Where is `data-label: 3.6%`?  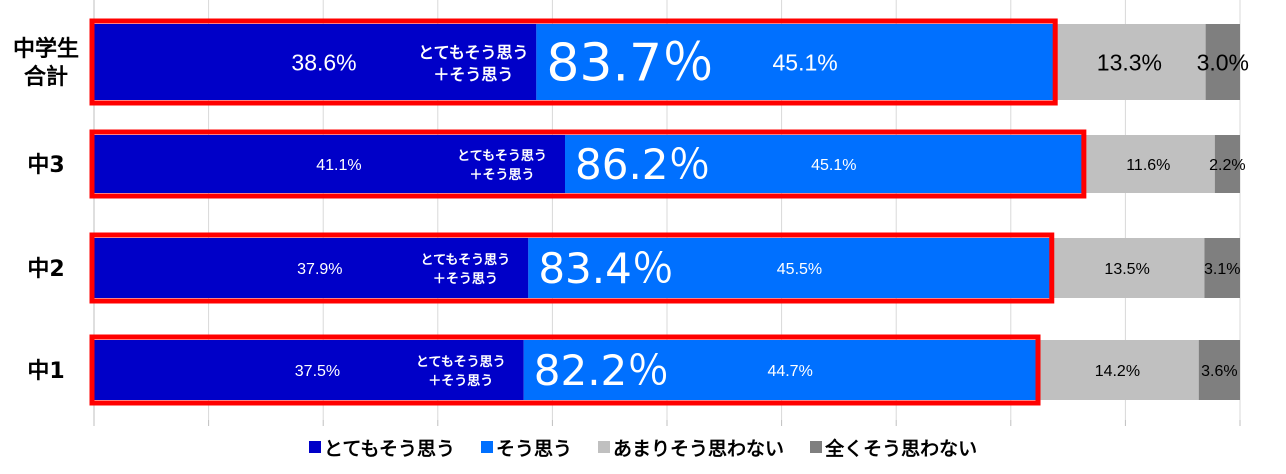
data-label: 3.6% is located at coordinates (1219, 371).